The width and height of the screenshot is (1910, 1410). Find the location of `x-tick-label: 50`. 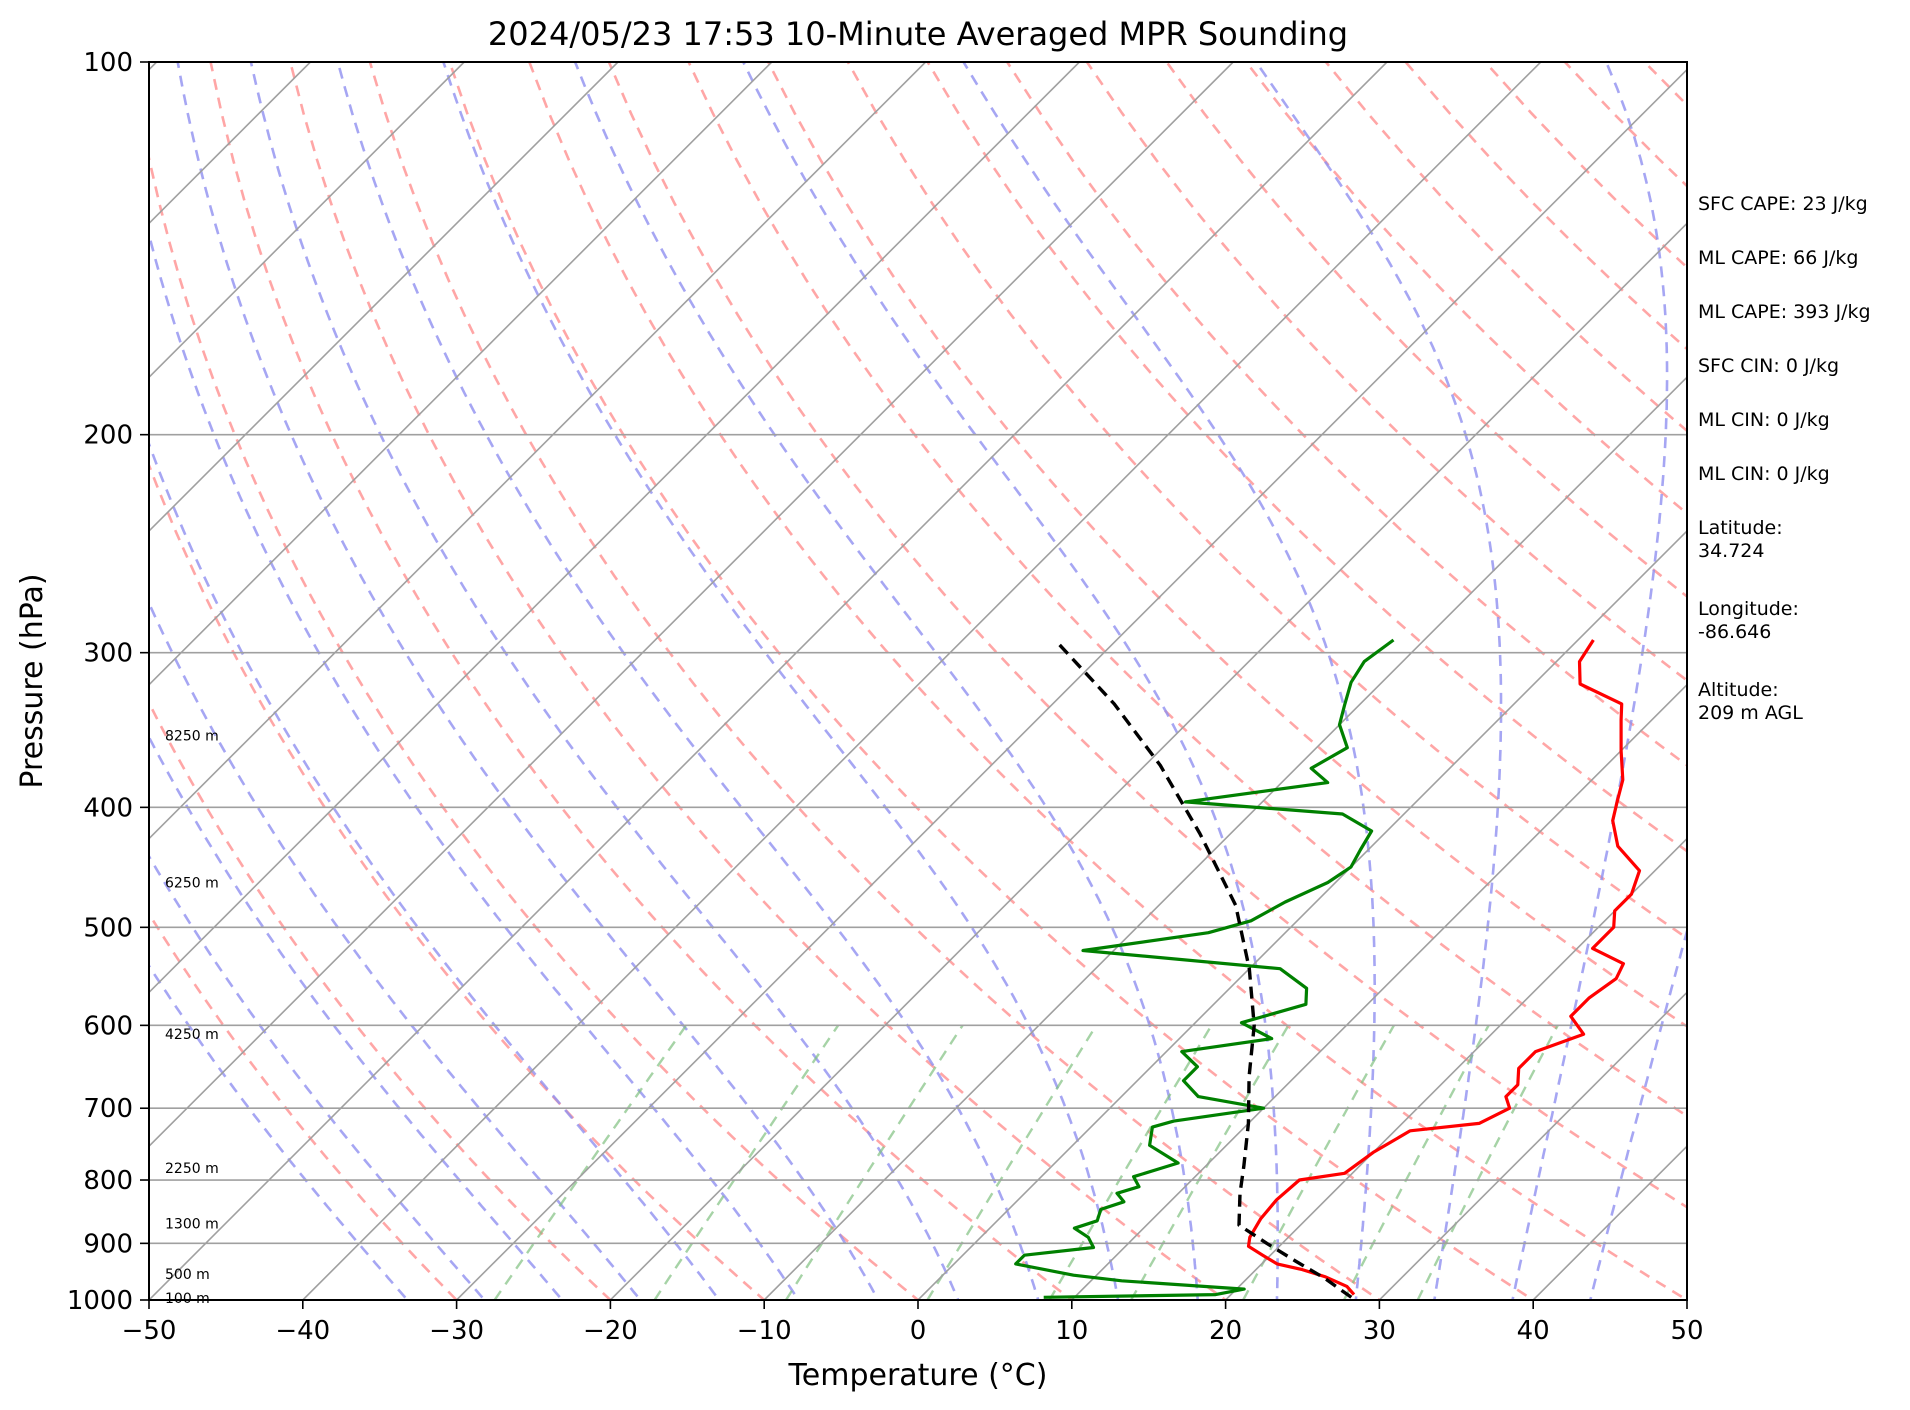

x-tick-label: 50 is located at coordinates (1686, 1331).